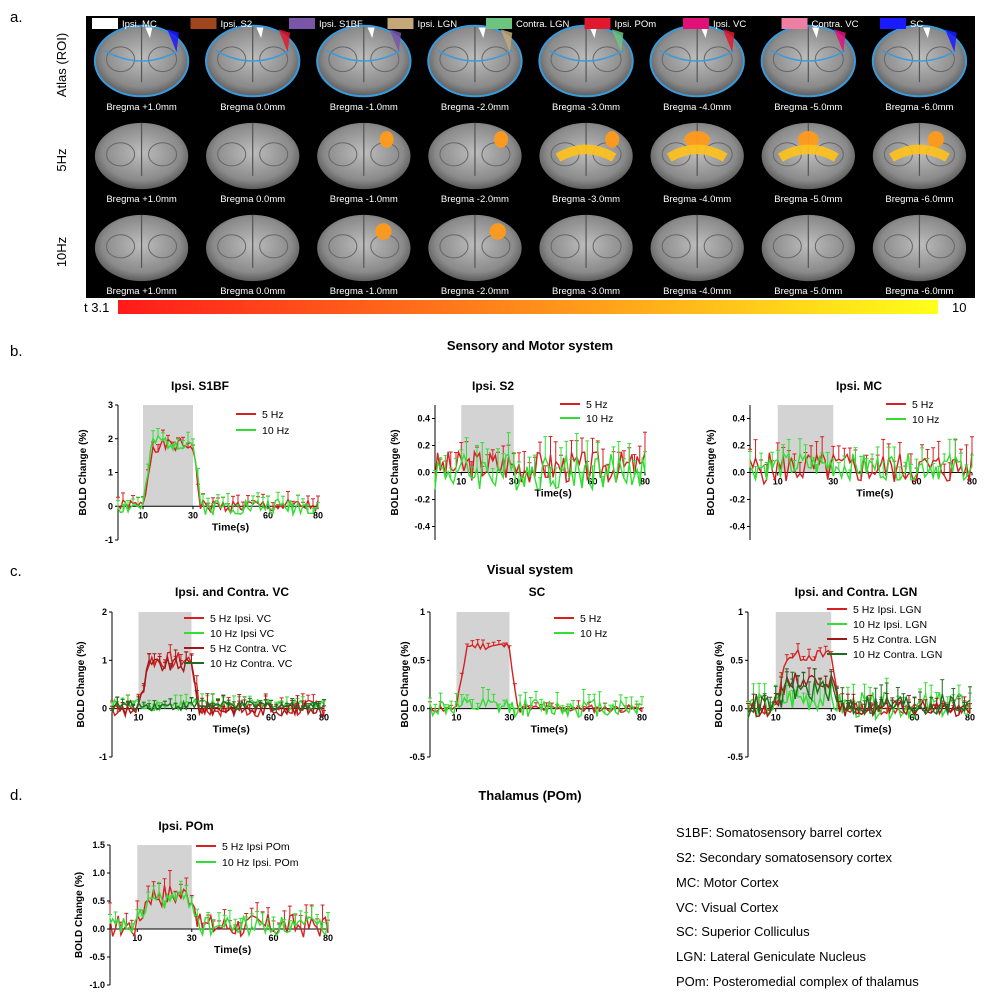 The image size is (1000, 1008). What do you see at coordinates (16, 351) in the screenshot?
I see `panel-letter-b: b.` at bounding box center [16, 351].